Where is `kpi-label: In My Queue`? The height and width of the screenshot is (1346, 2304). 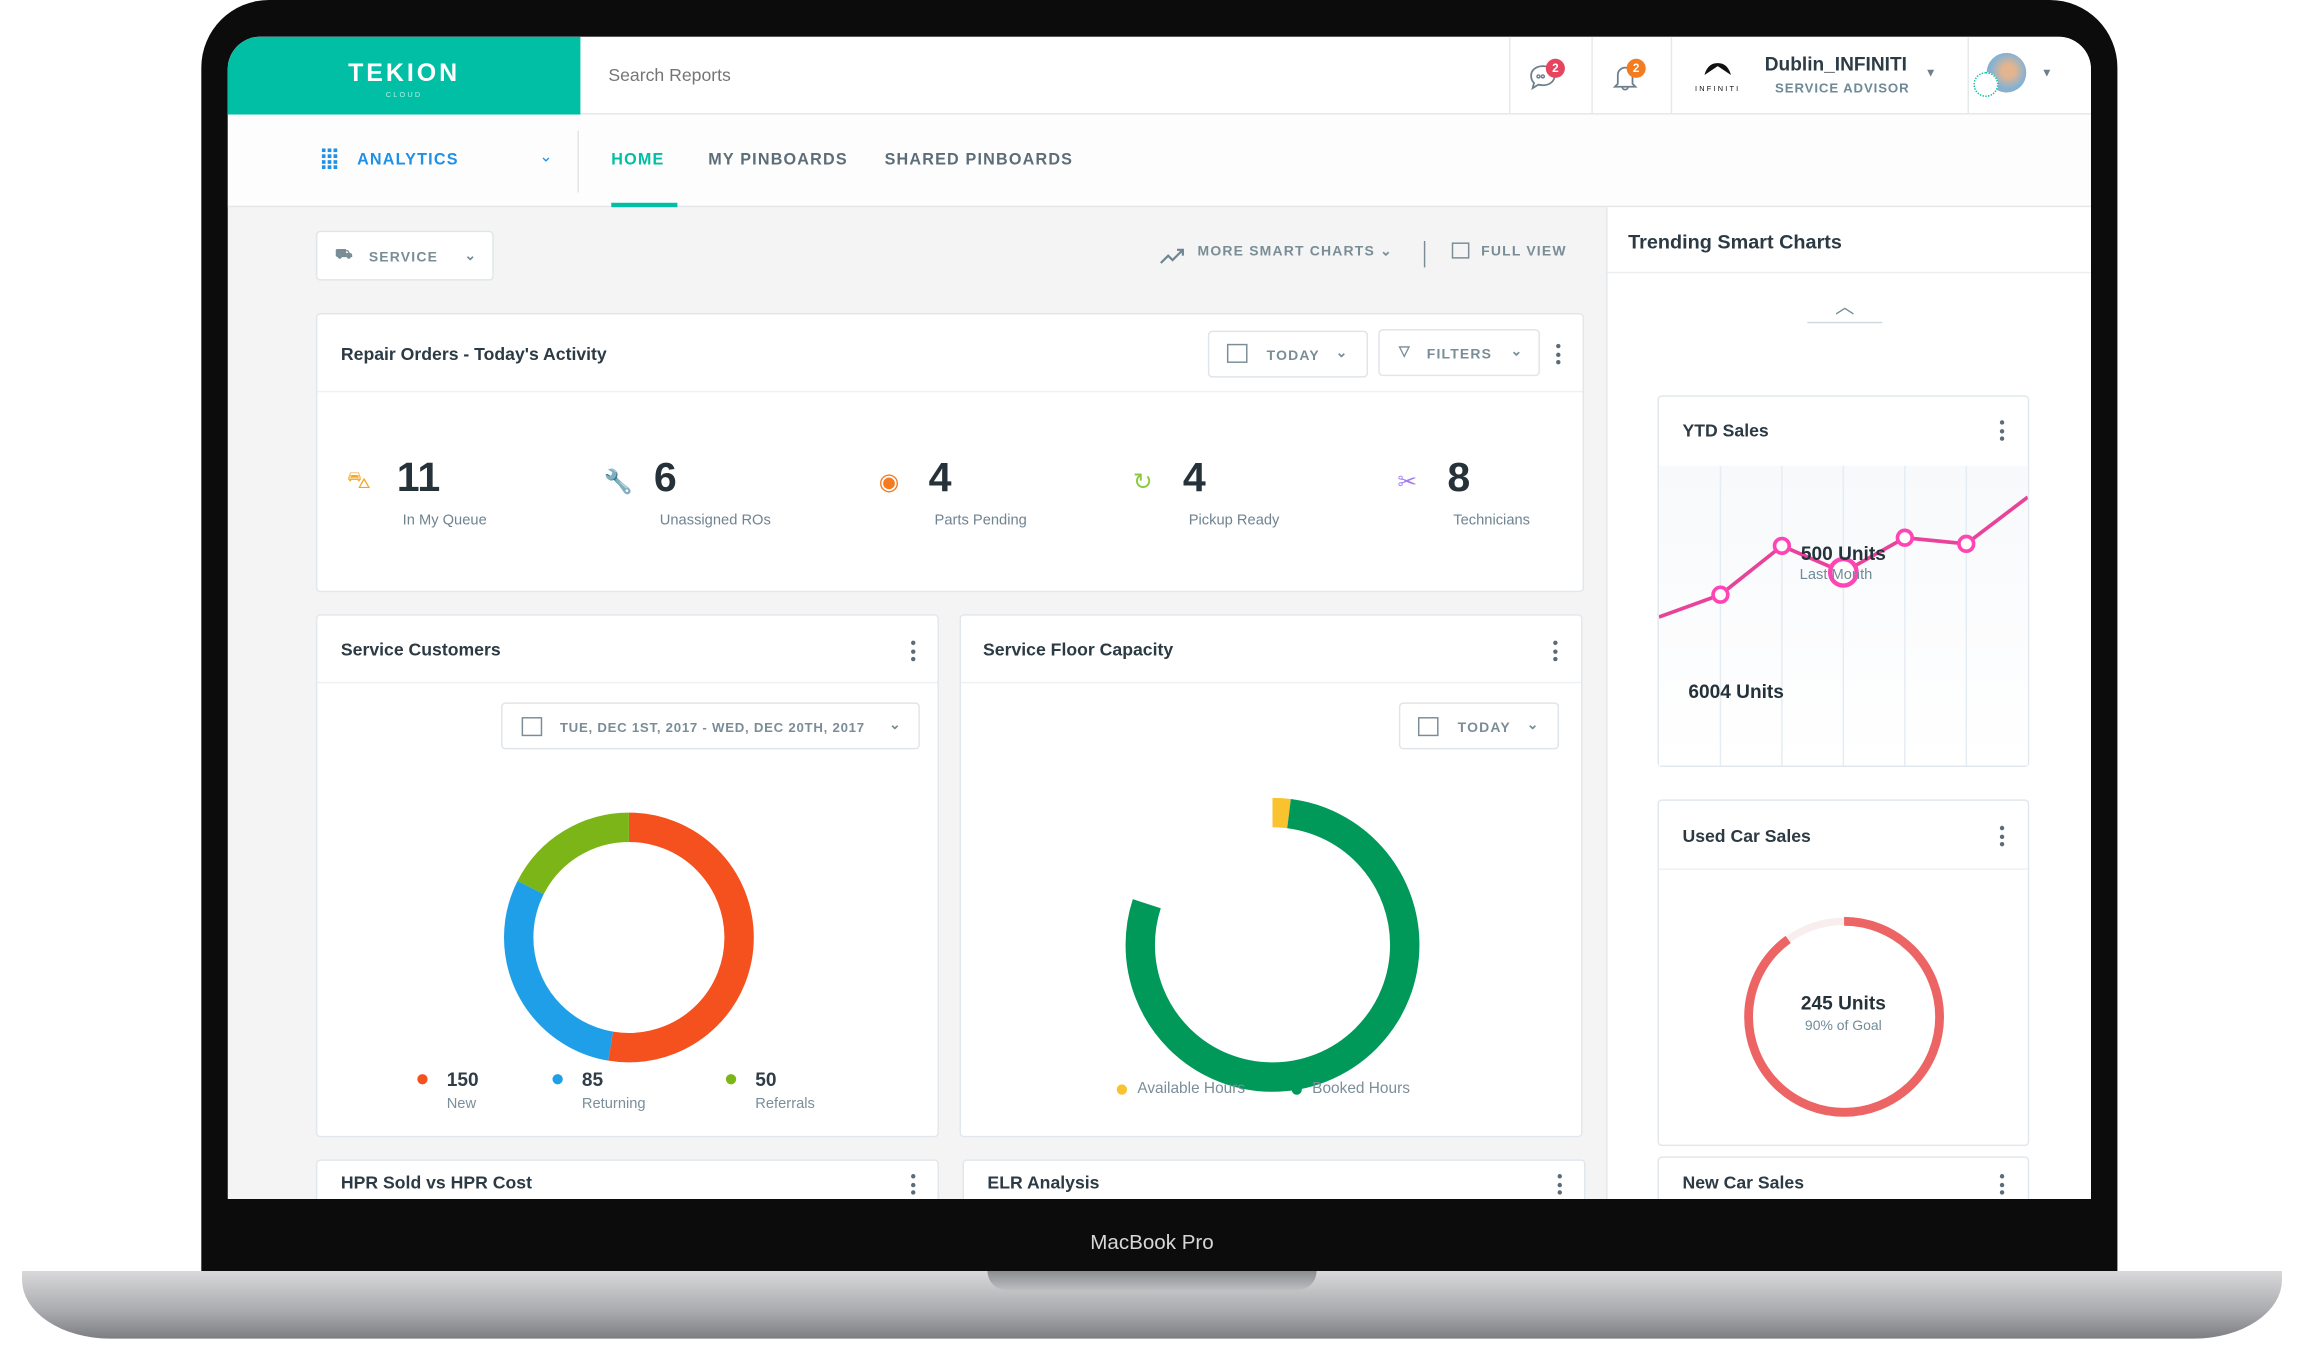
kpi-label: In My Queue is located at coordinates (444, 520).